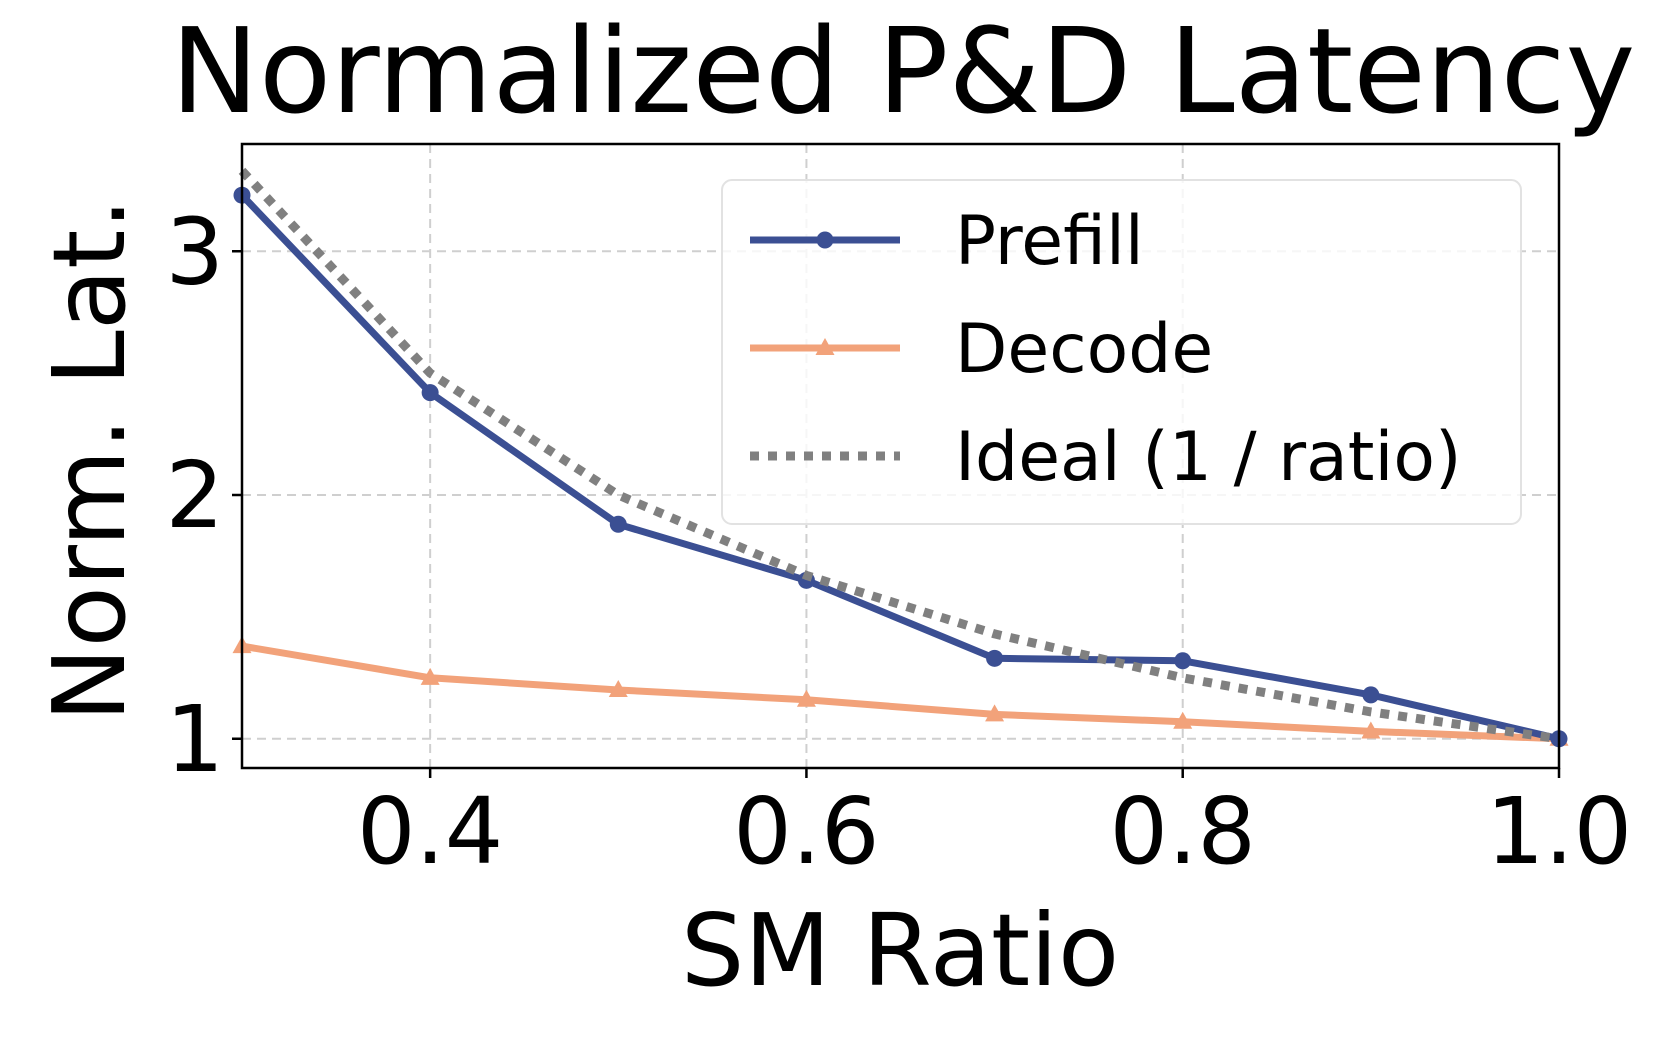  Describe the element at coordinates (89, 460) in the screenshot. I see `y-axis-label: Norm. Lat.` at that location.